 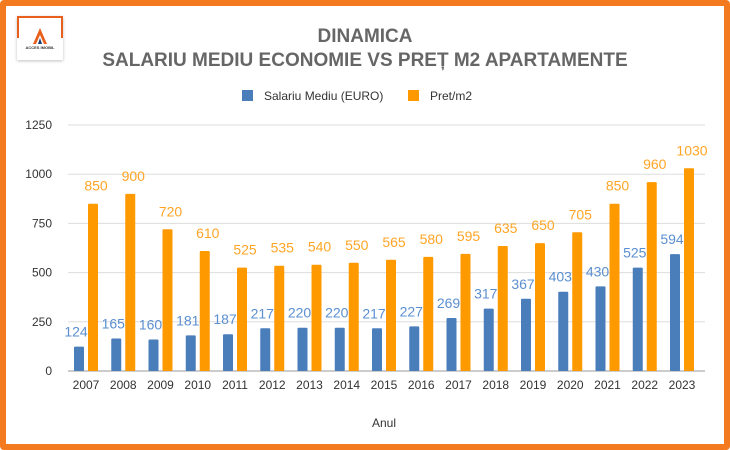 I want to click on x-tick-label: 2013, so click(x=309, y=385).